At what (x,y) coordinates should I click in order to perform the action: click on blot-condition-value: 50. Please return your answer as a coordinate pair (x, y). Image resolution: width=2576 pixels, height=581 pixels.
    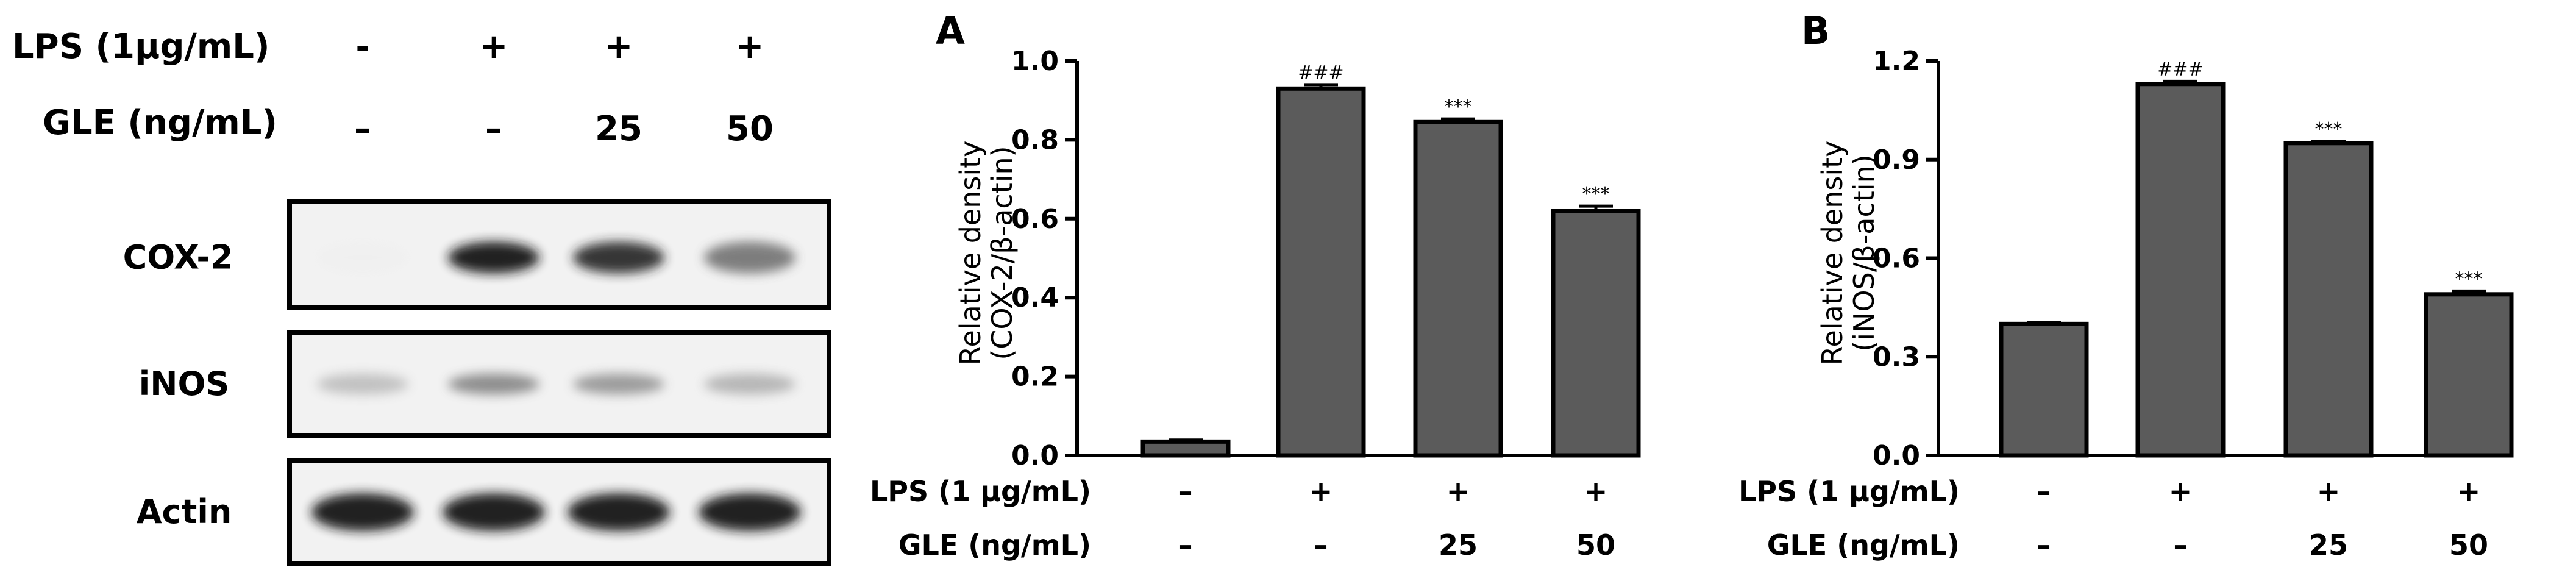
    Looking at the image, I should click on (750, 129).